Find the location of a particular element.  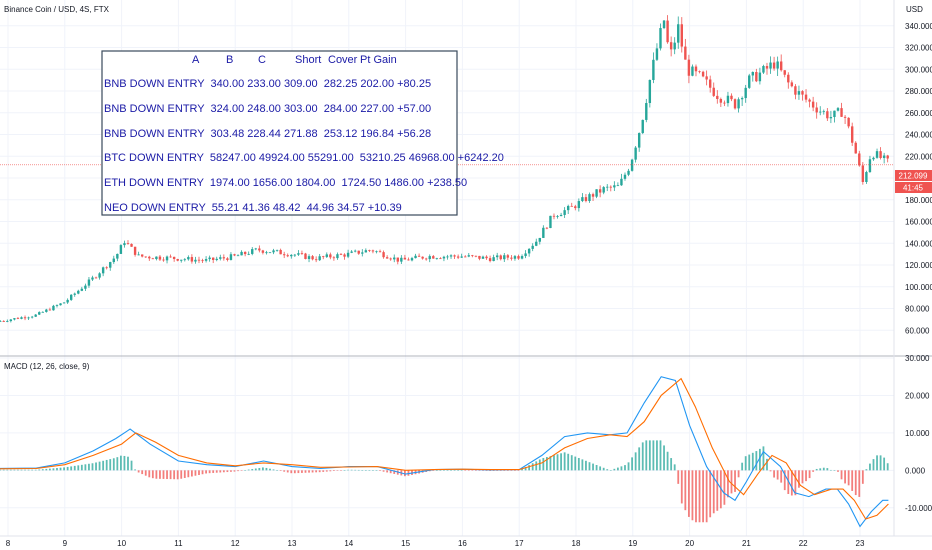

time-tick-label: 17 is located at coordinates (519, 543).